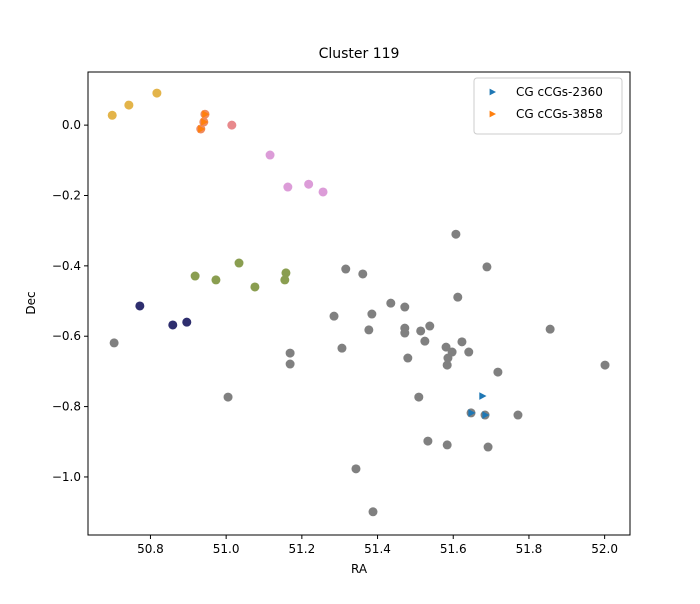 The width and height of the screenshot is (700, 604). Describe the element at coordinates (66, 195) in the screenshot. I see `y-tick-label: −0.2` at that location.